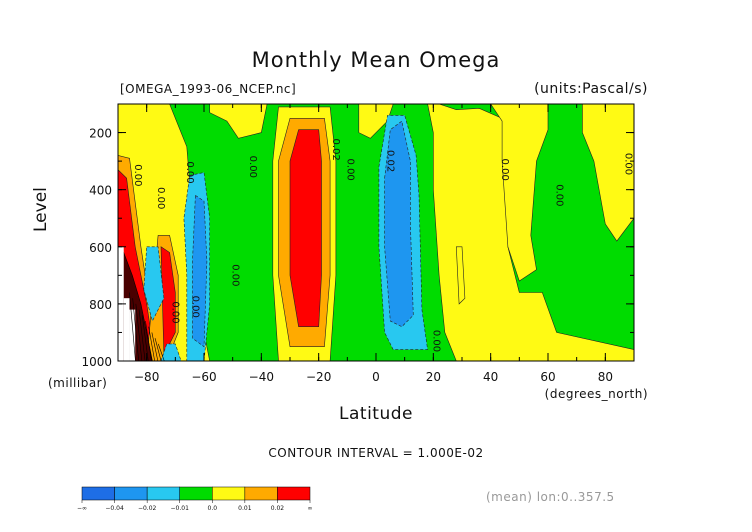 Image resolution: width=752 pixels, height=532 pixels. Describe the element at coordinates (349, 170) in the screenshot. I see `contour-label-8: 0.00` at that location.